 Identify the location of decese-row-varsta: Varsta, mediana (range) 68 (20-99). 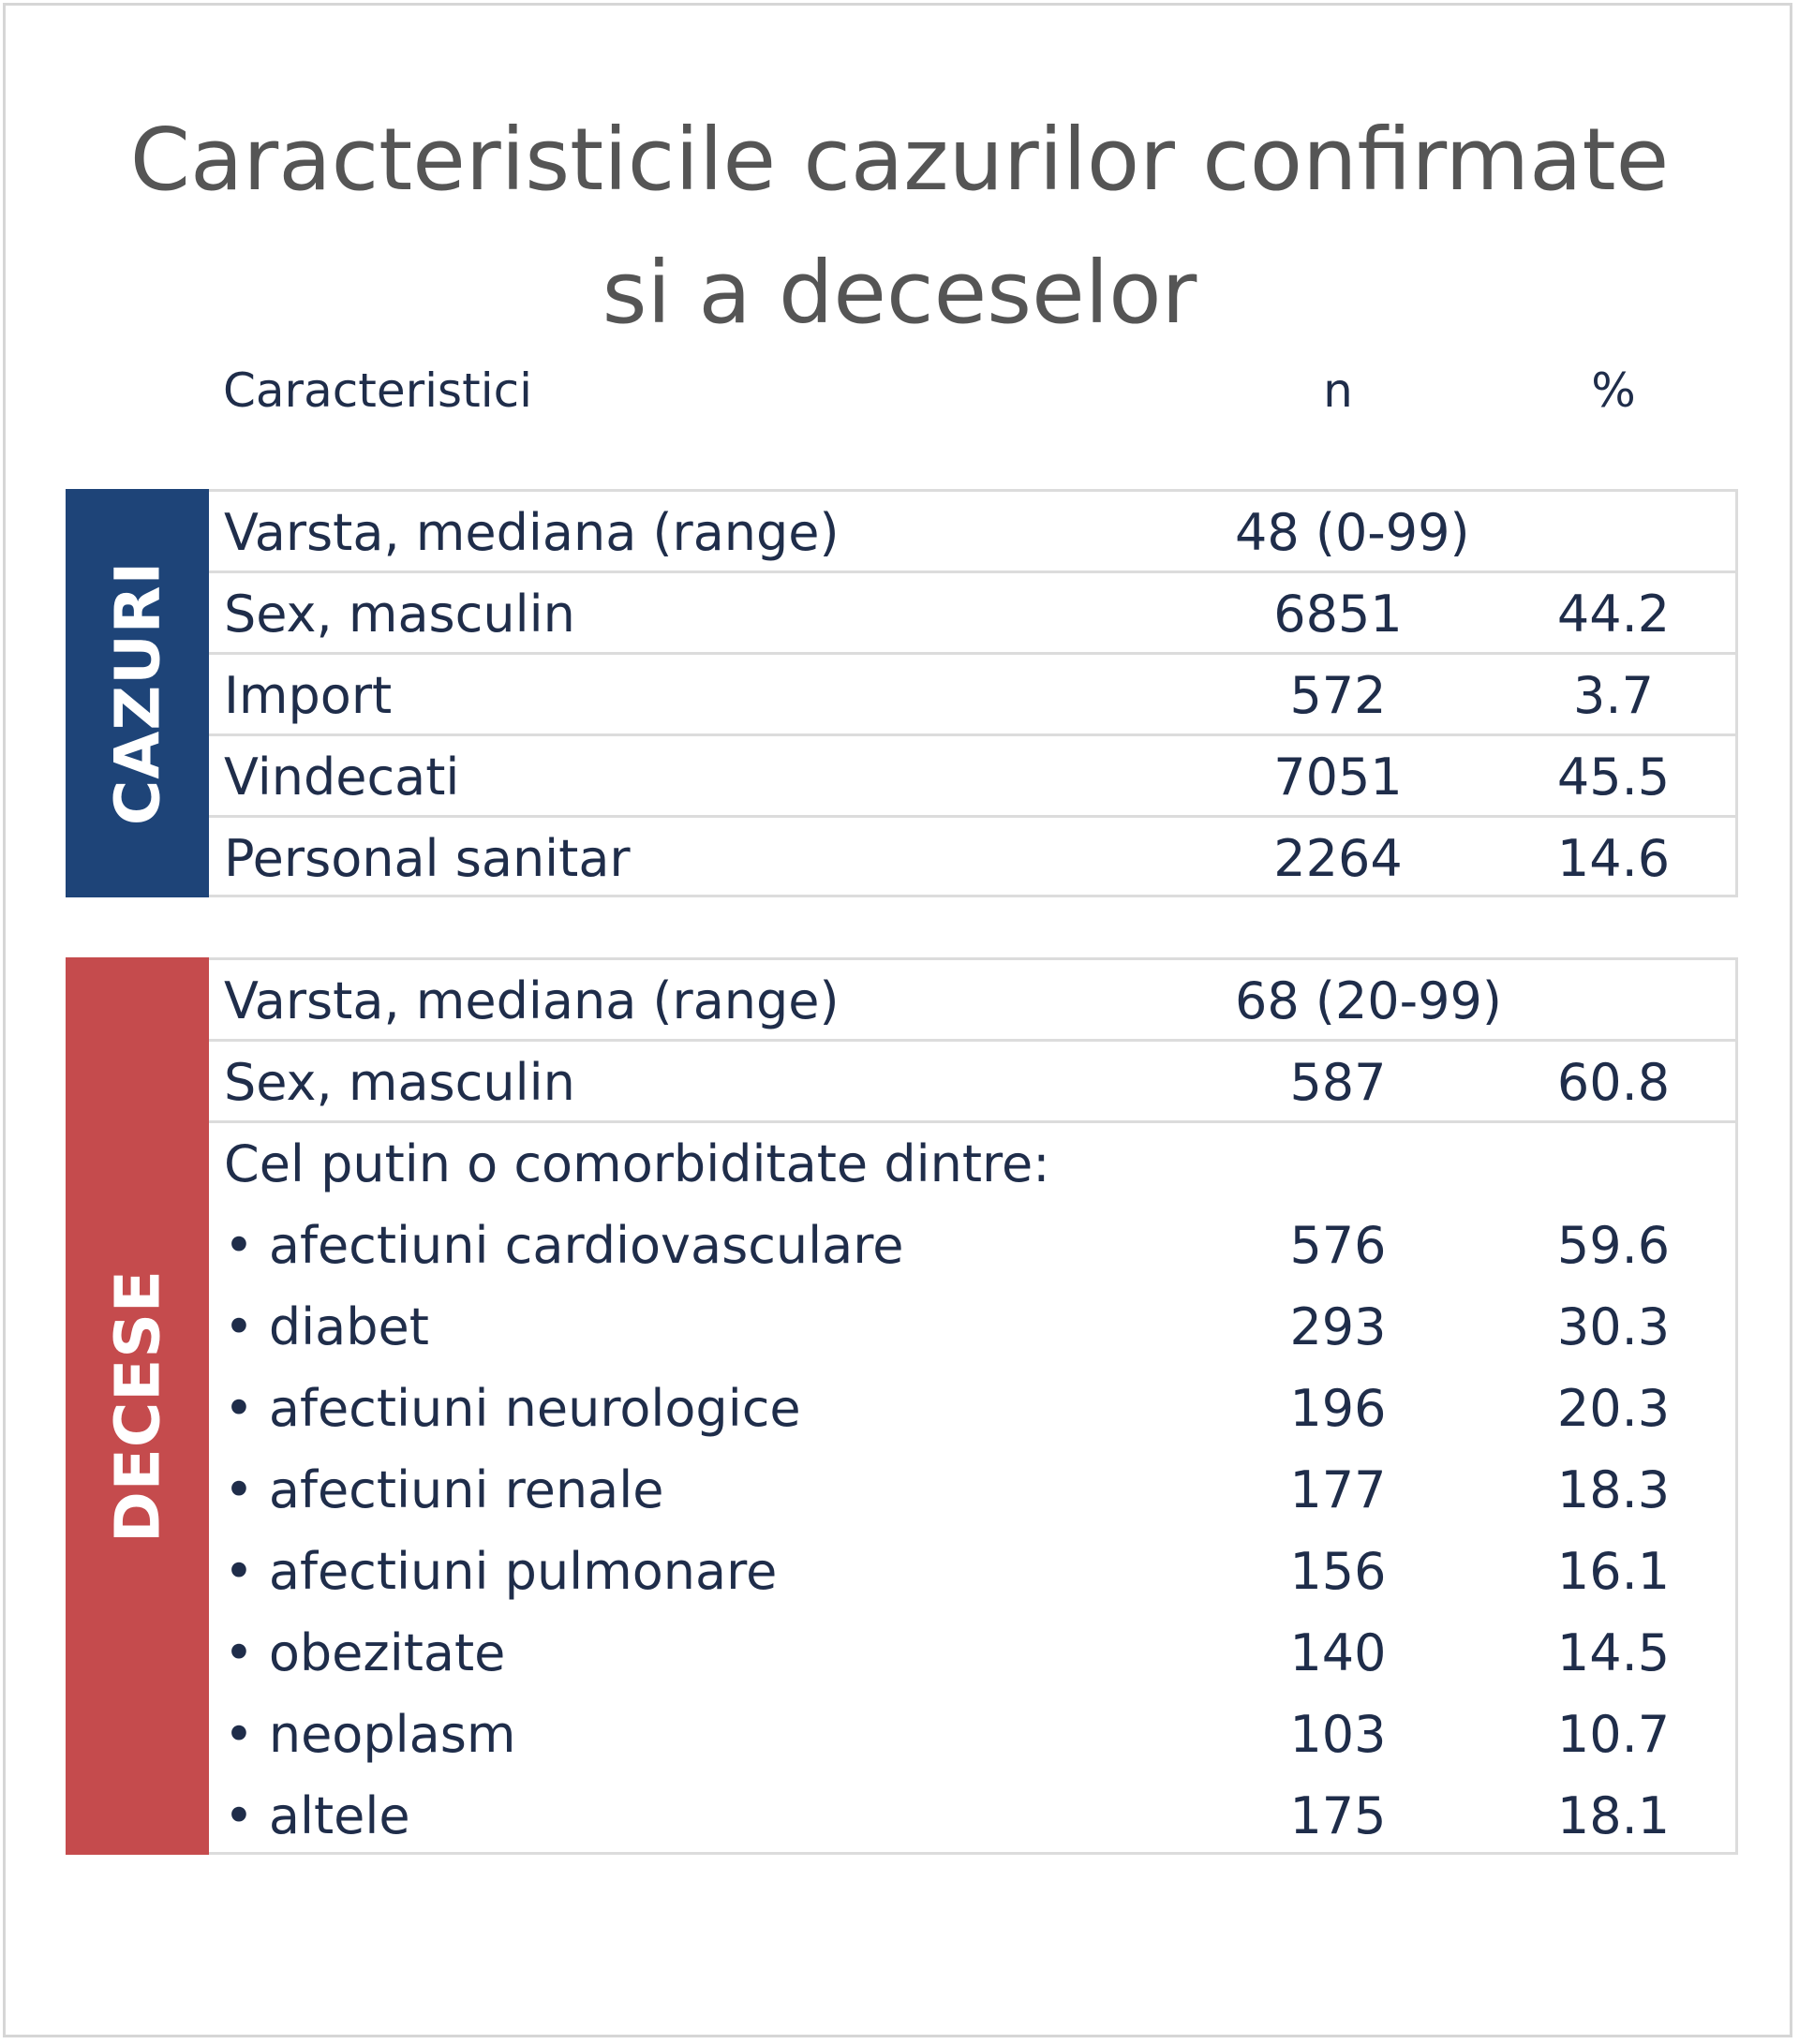
(972, 1001).